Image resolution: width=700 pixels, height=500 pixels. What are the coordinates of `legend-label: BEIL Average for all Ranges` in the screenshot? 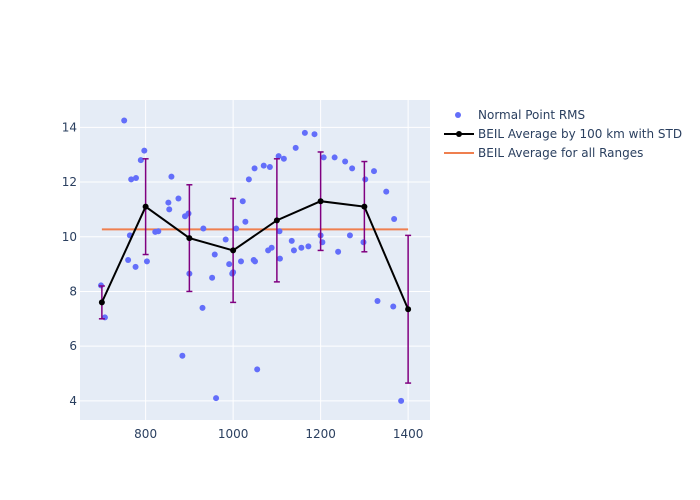 It's located at (560, 153).